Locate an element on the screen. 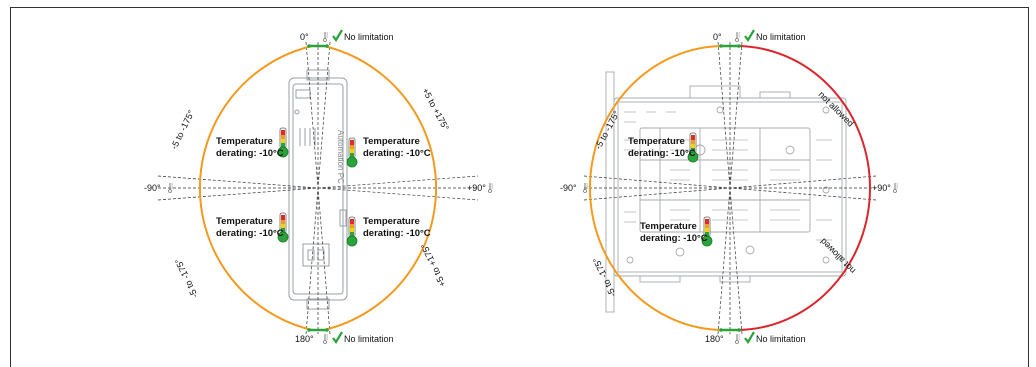 The image size is (1036, 367). right-bottom-thermometer-icon is located at coordinates (738, 338).